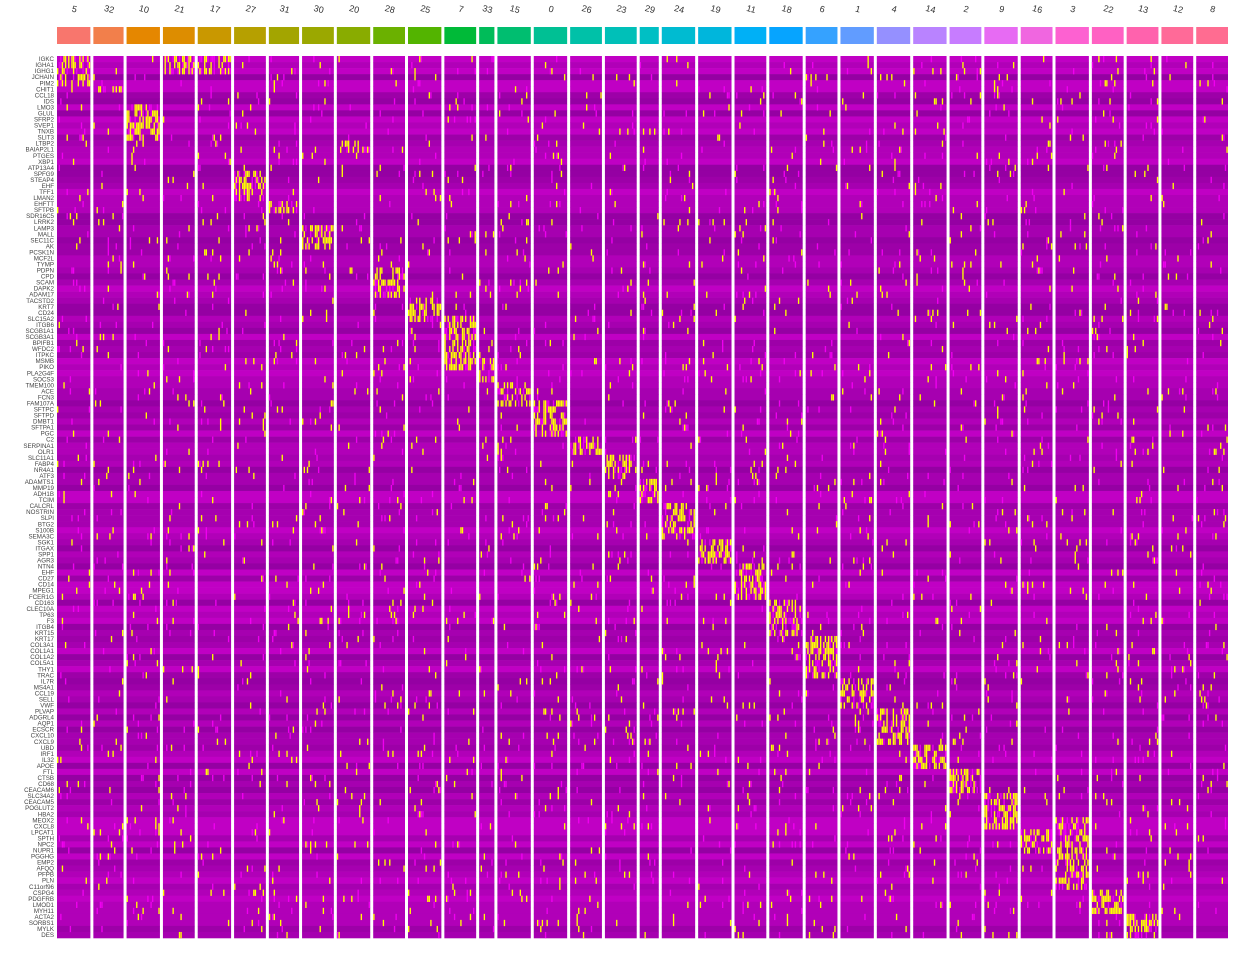 Image resolution: width=1244 pixels, height=961 pixels. Describe the element at coordinates (43, 198) in the screenshot. I see `gene-label: LMAN2` at that location.